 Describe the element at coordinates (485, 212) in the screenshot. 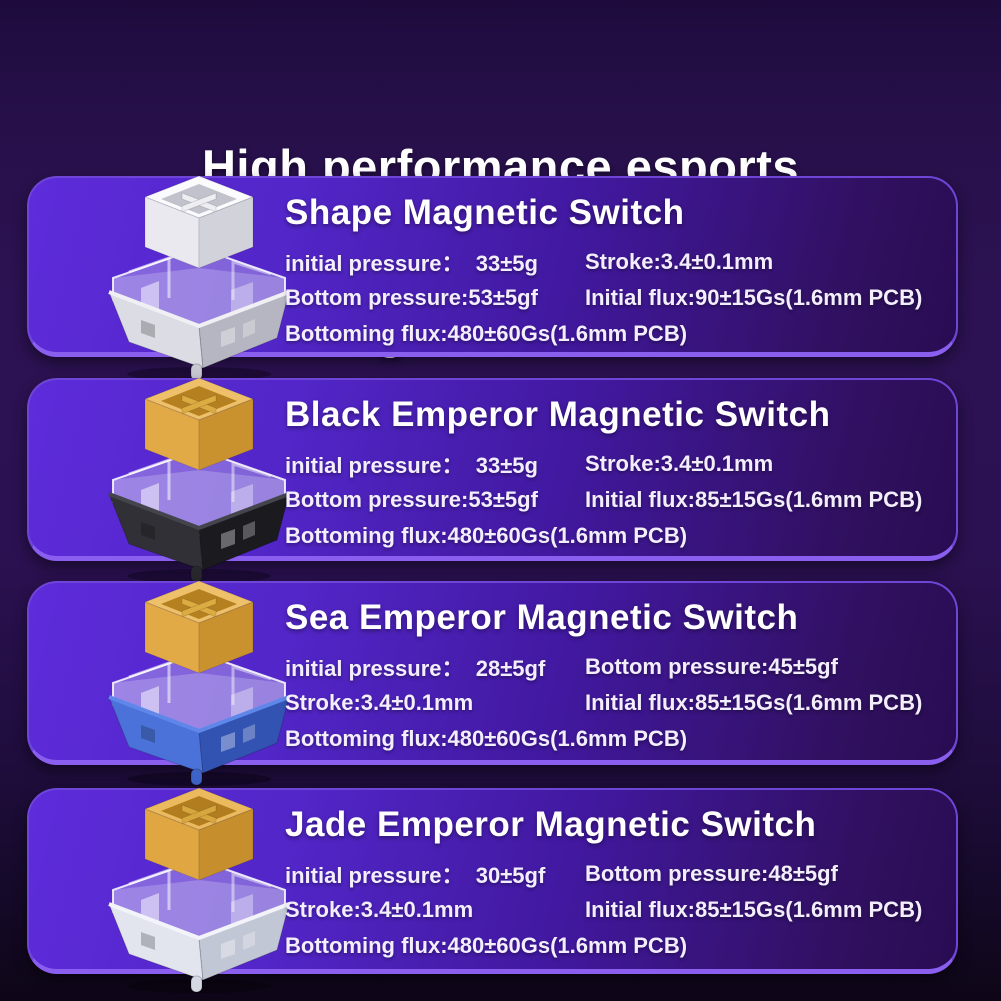

I see `card-title: Shape Magnetic Switch` at that location.